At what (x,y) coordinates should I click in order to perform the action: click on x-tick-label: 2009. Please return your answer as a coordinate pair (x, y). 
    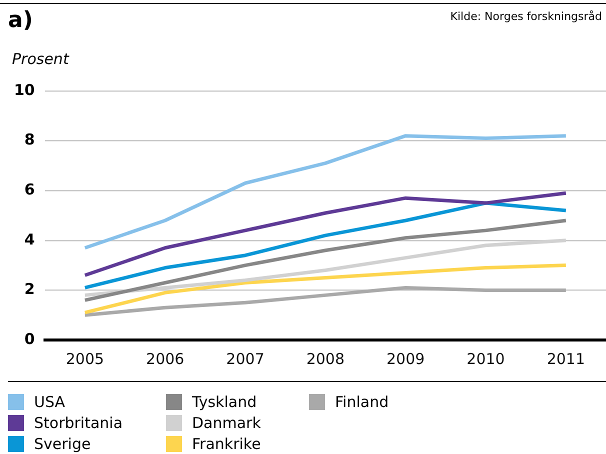
    Looking at the image, I should click on (405, 359).